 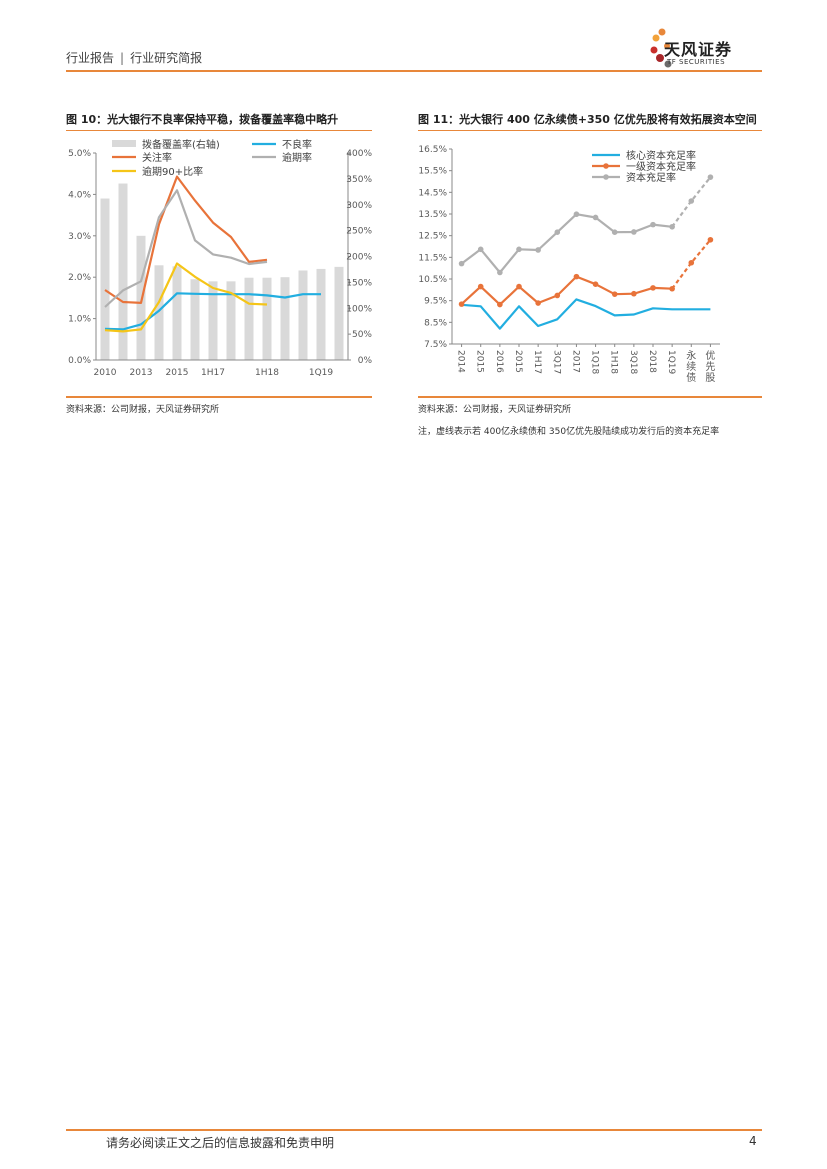 What do you see at coordinates (661, 155) in the screenshot?
I see `legend-label: 核心资本充足率` at bounding box center [661, 155].